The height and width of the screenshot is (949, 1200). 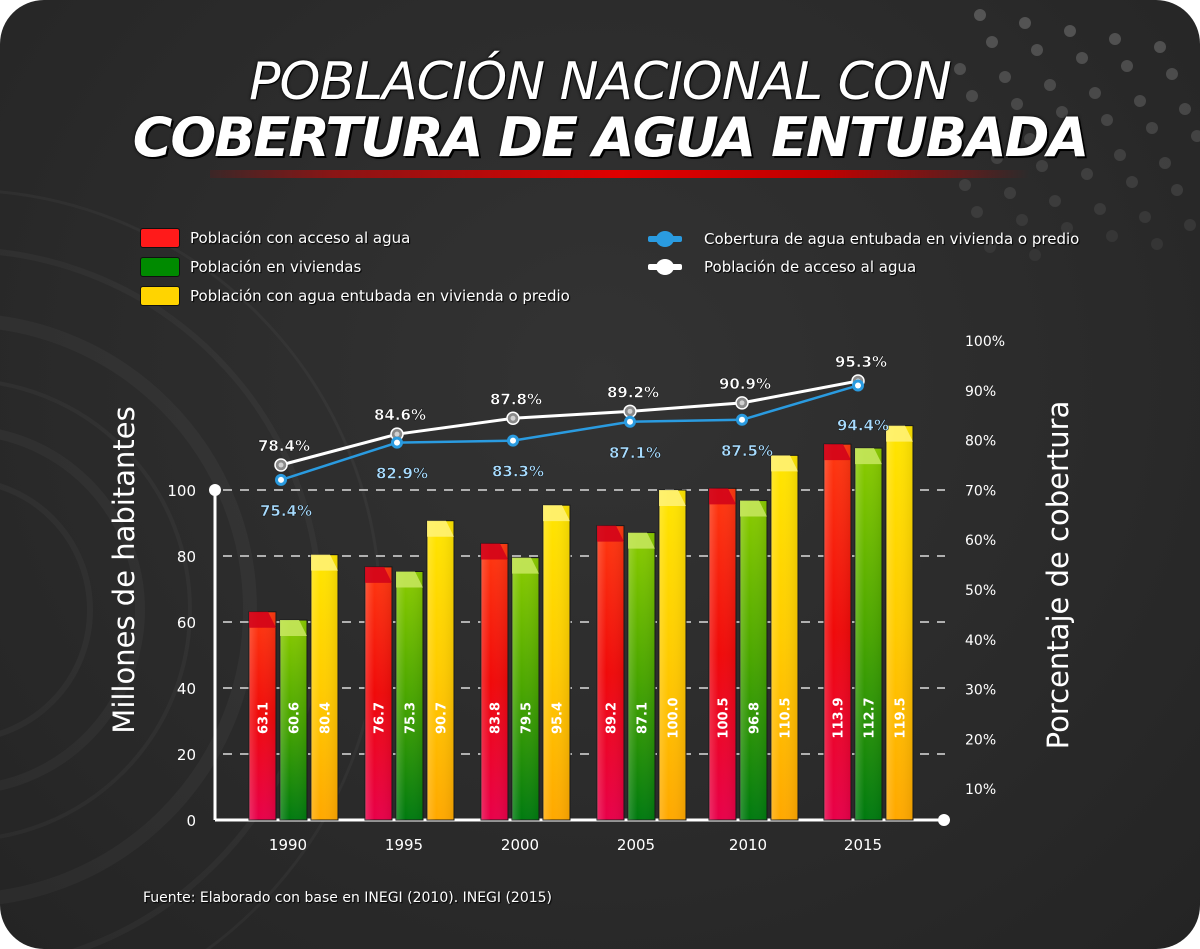 What do you see at coordinates (442, 718) in the screenshot?
I see `bar-value-label: 90.7` at bounding box center [442, 718].